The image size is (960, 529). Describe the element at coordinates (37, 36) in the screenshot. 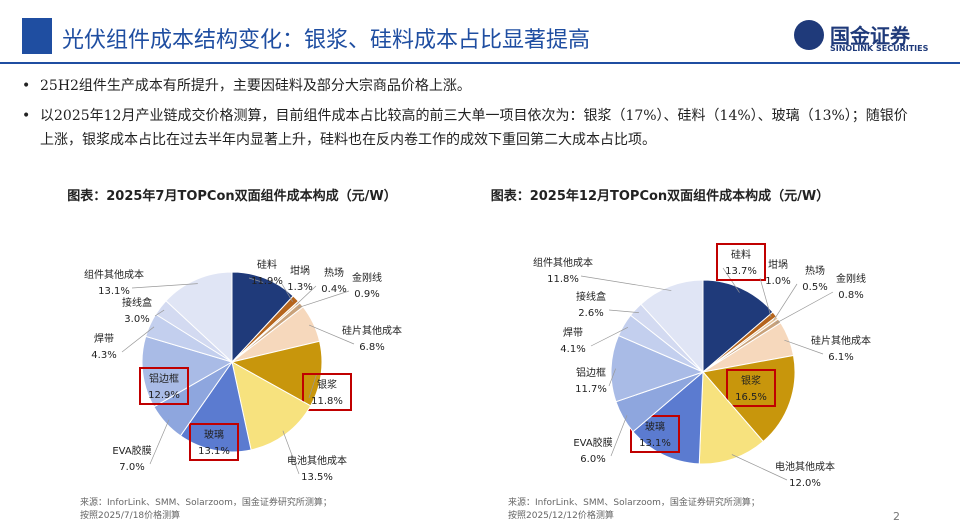

I see `title-bar` at that location.